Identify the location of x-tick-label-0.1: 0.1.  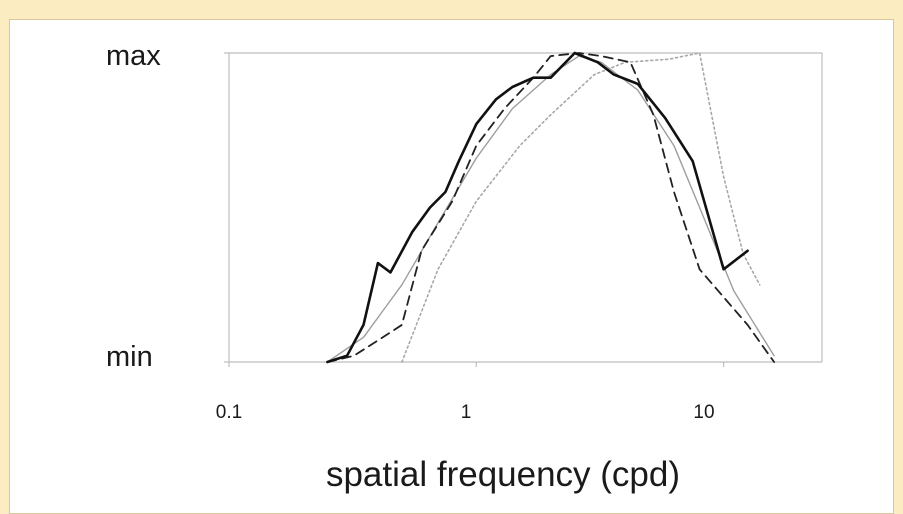
(229, 412).